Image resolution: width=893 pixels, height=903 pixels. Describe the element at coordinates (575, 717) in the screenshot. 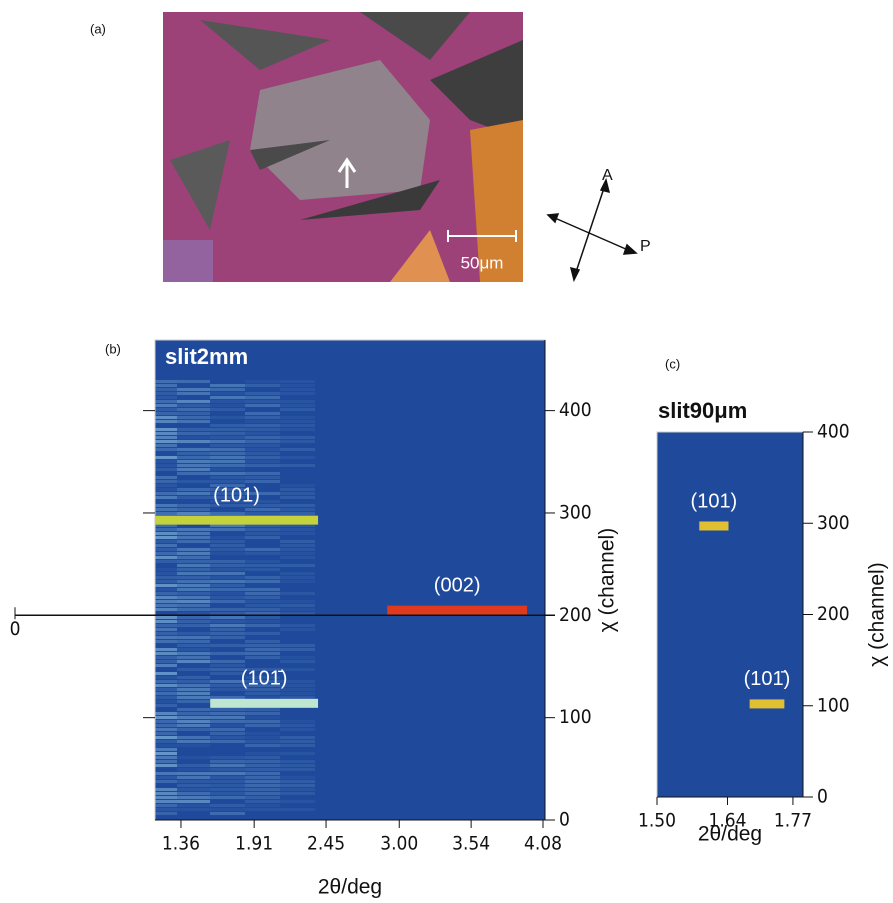

I see `y-tick-label: 100` at that location.